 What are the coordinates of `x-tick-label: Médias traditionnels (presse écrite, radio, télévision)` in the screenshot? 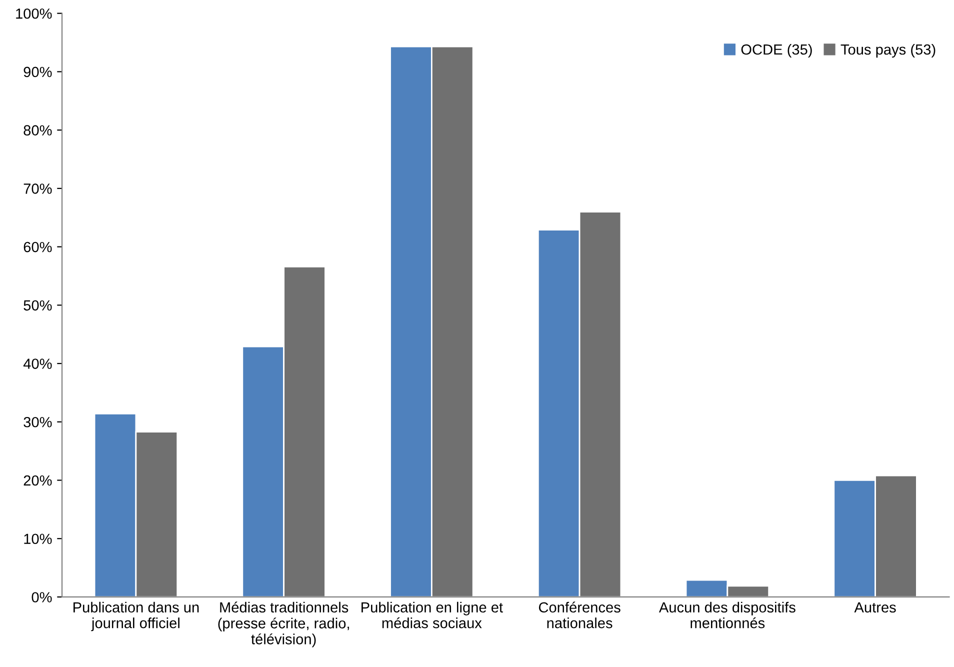 It's located at (283, 625).